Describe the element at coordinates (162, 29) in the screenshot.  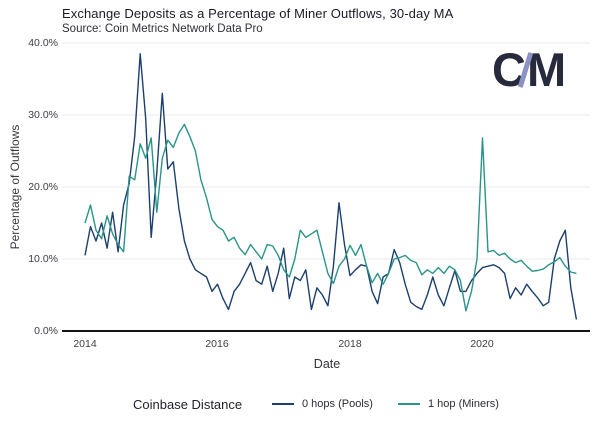
I see `chart-subtitle: Source: Coin Metrics Network Data Pro` at that location.